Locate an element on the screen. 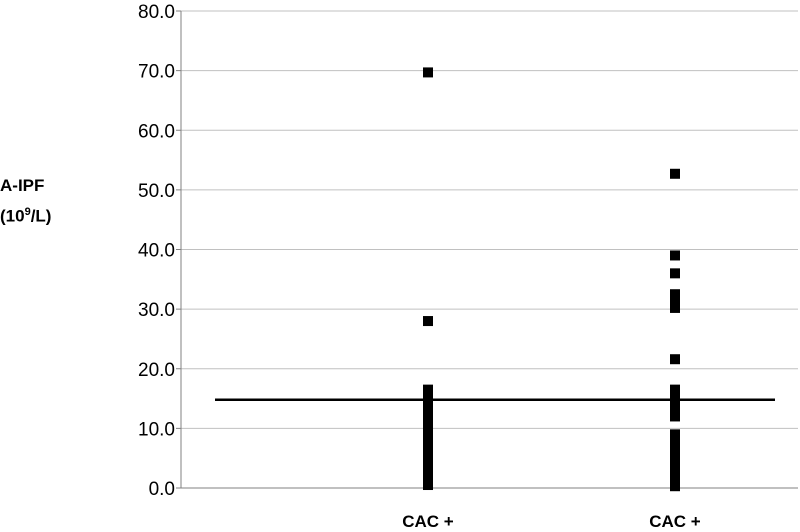  y-axis-unit-exponent: 9 is located at coordinates (27, 212).